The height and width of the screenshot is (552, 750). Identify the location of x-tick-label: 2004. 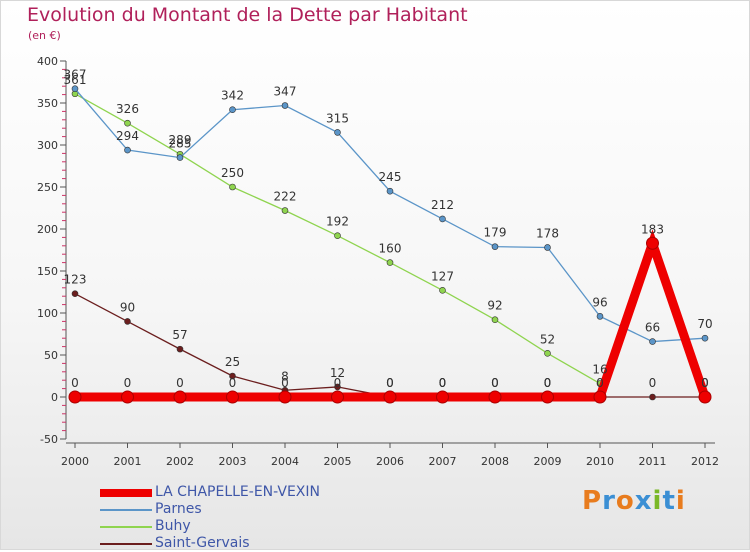
(285, 461).